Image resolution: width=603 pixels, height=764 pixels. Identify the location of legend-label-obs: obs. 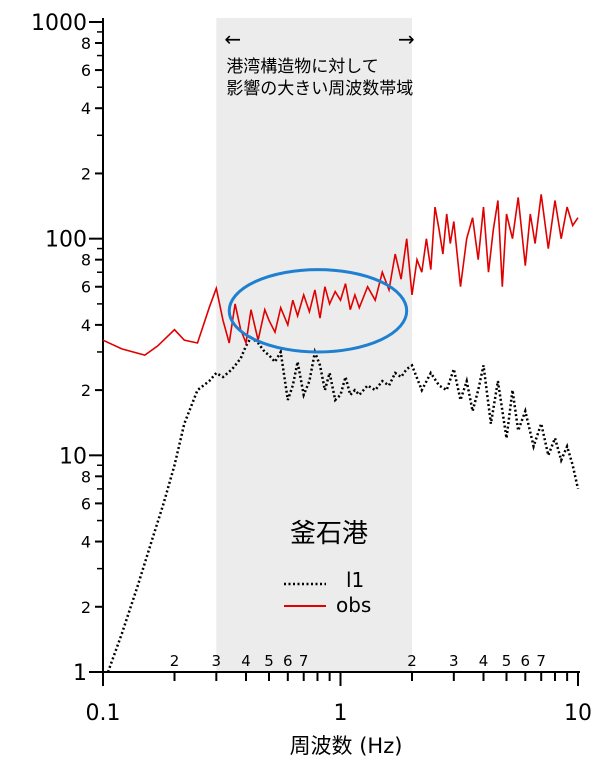
(353, 605).